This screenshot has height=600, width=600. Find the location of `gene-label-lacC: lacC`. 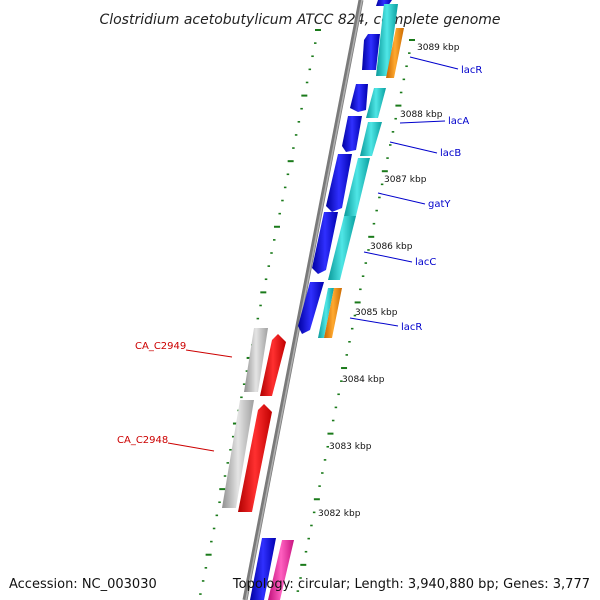

gene-label-lacC: lacC is located at coordinates (425, 262).